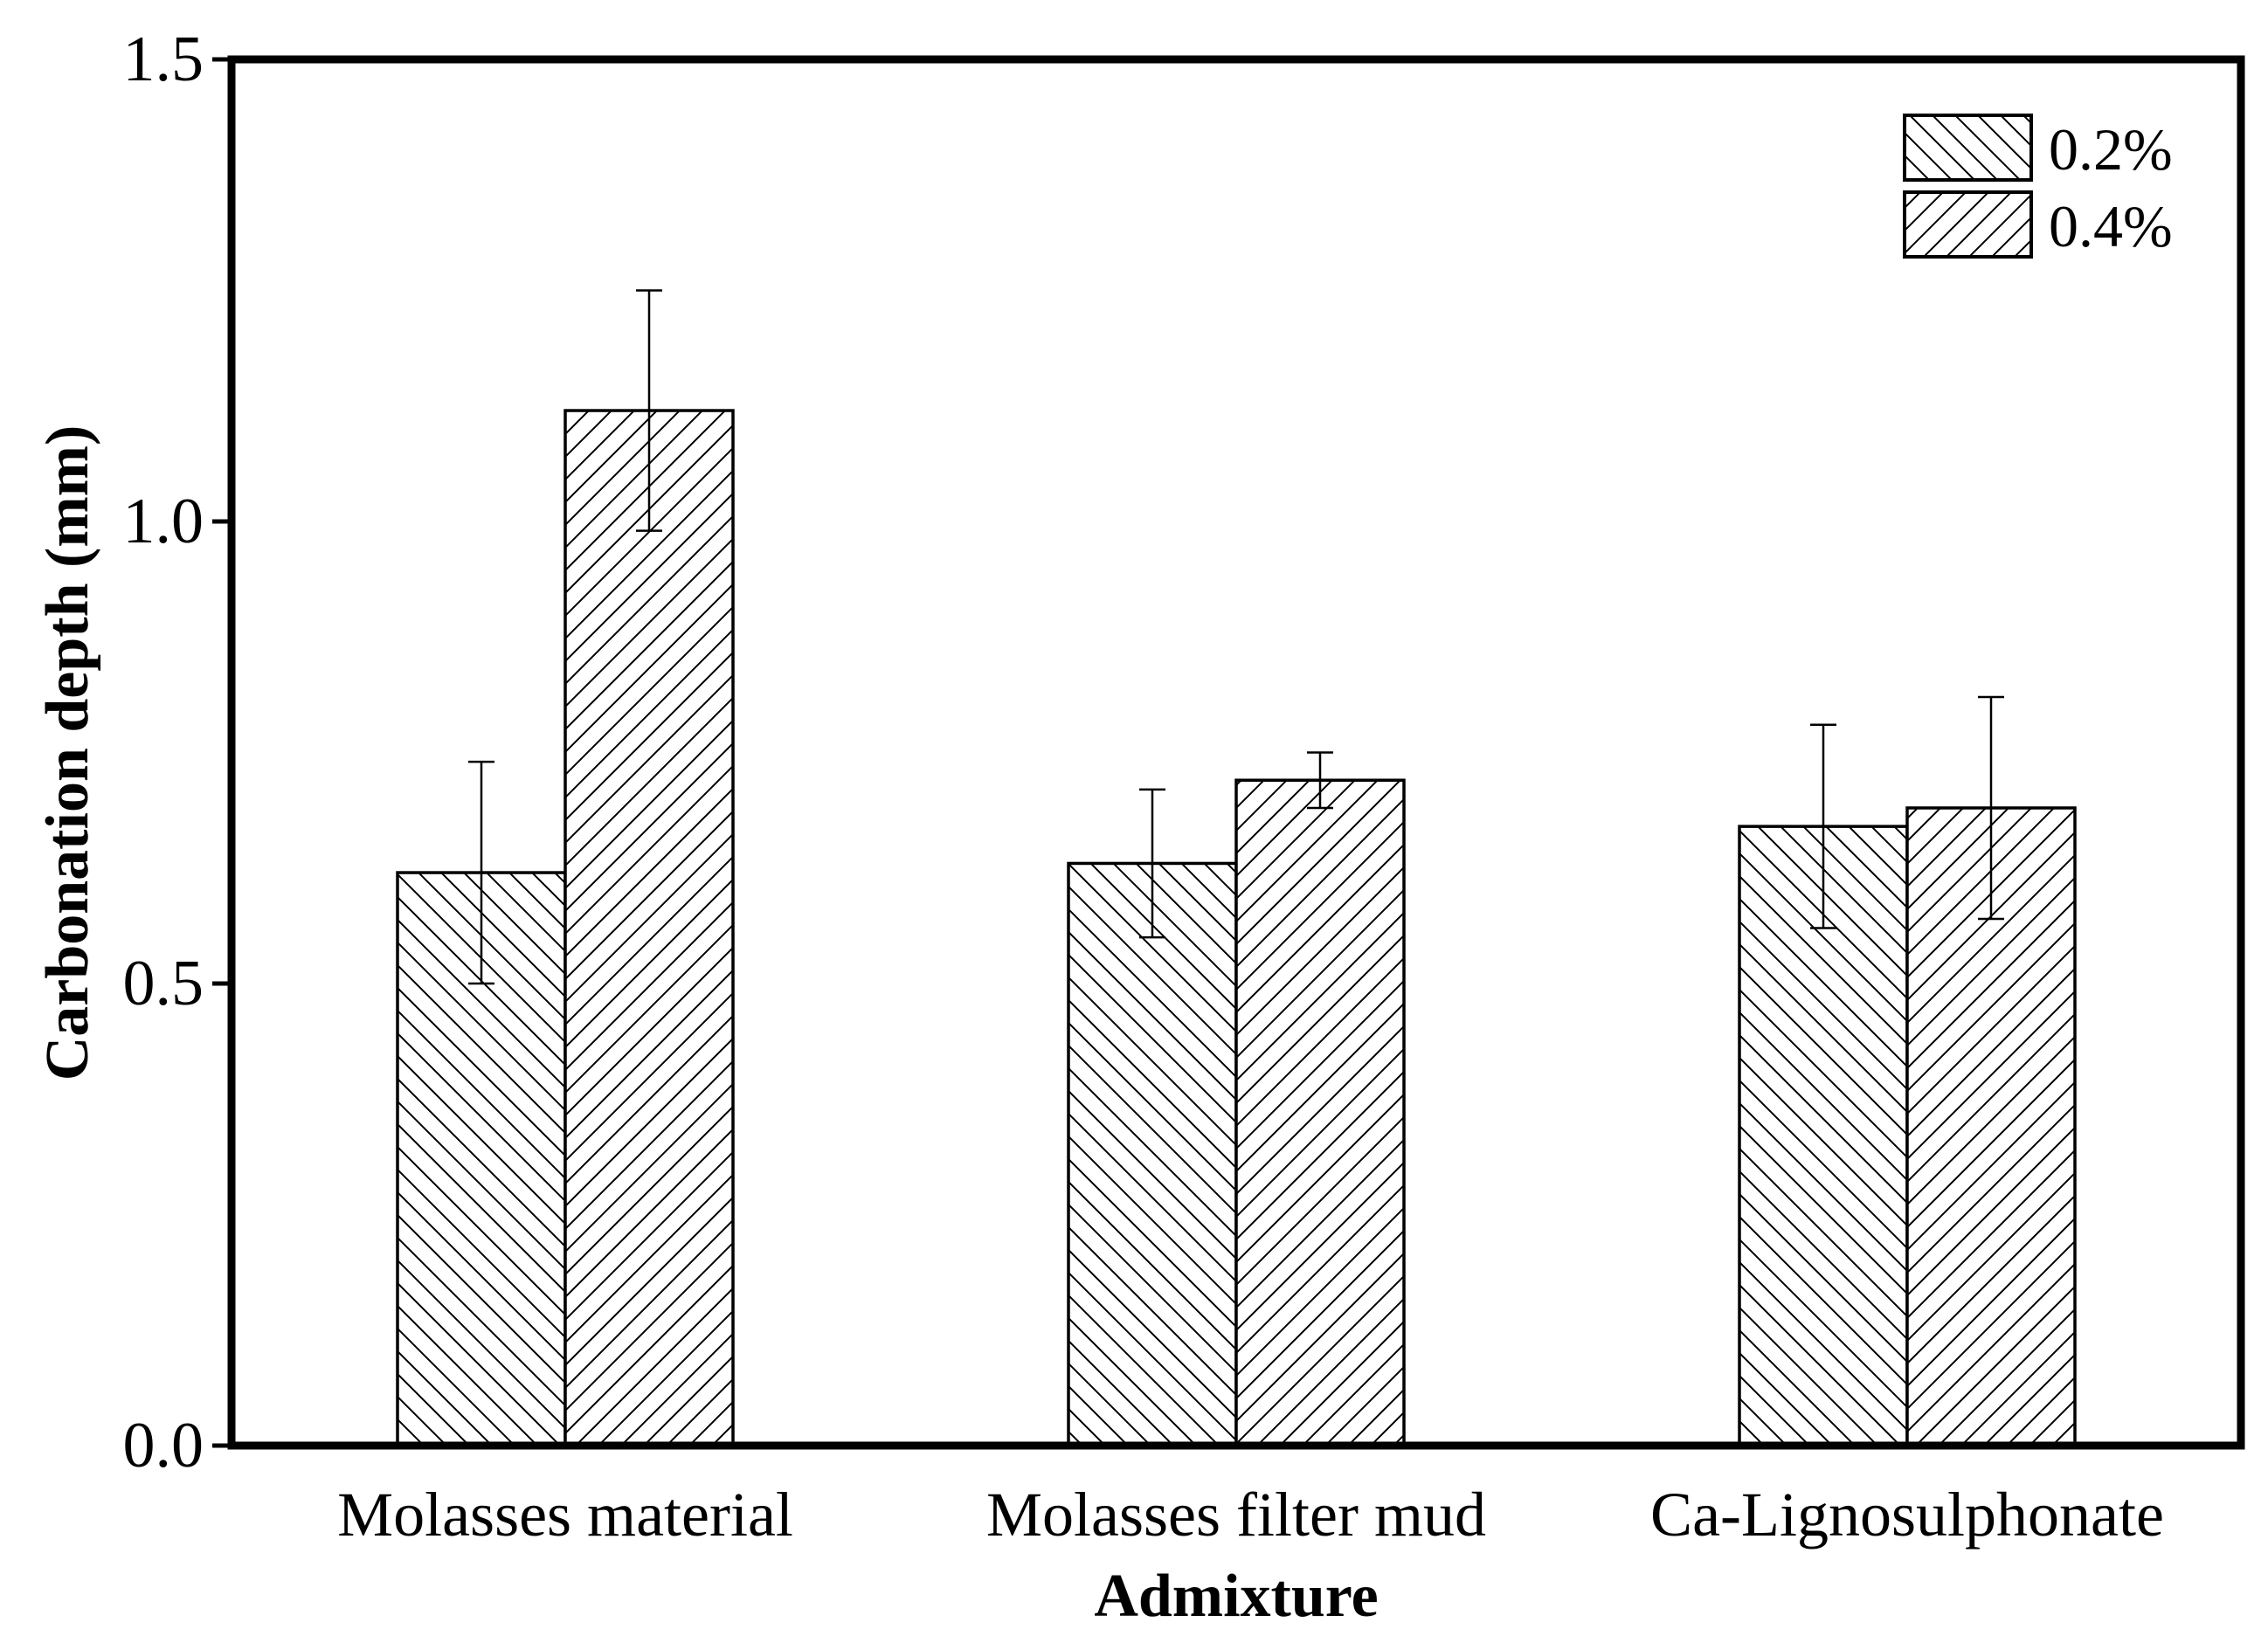 The width and height of the screenshot is (2268, 1636). What do you see at coordinates (1236, 1515) in the screenshot?
I see `x-category-label-molasses-filter-mud: Molasses filter mud` at bounding box center [1236, 1515].